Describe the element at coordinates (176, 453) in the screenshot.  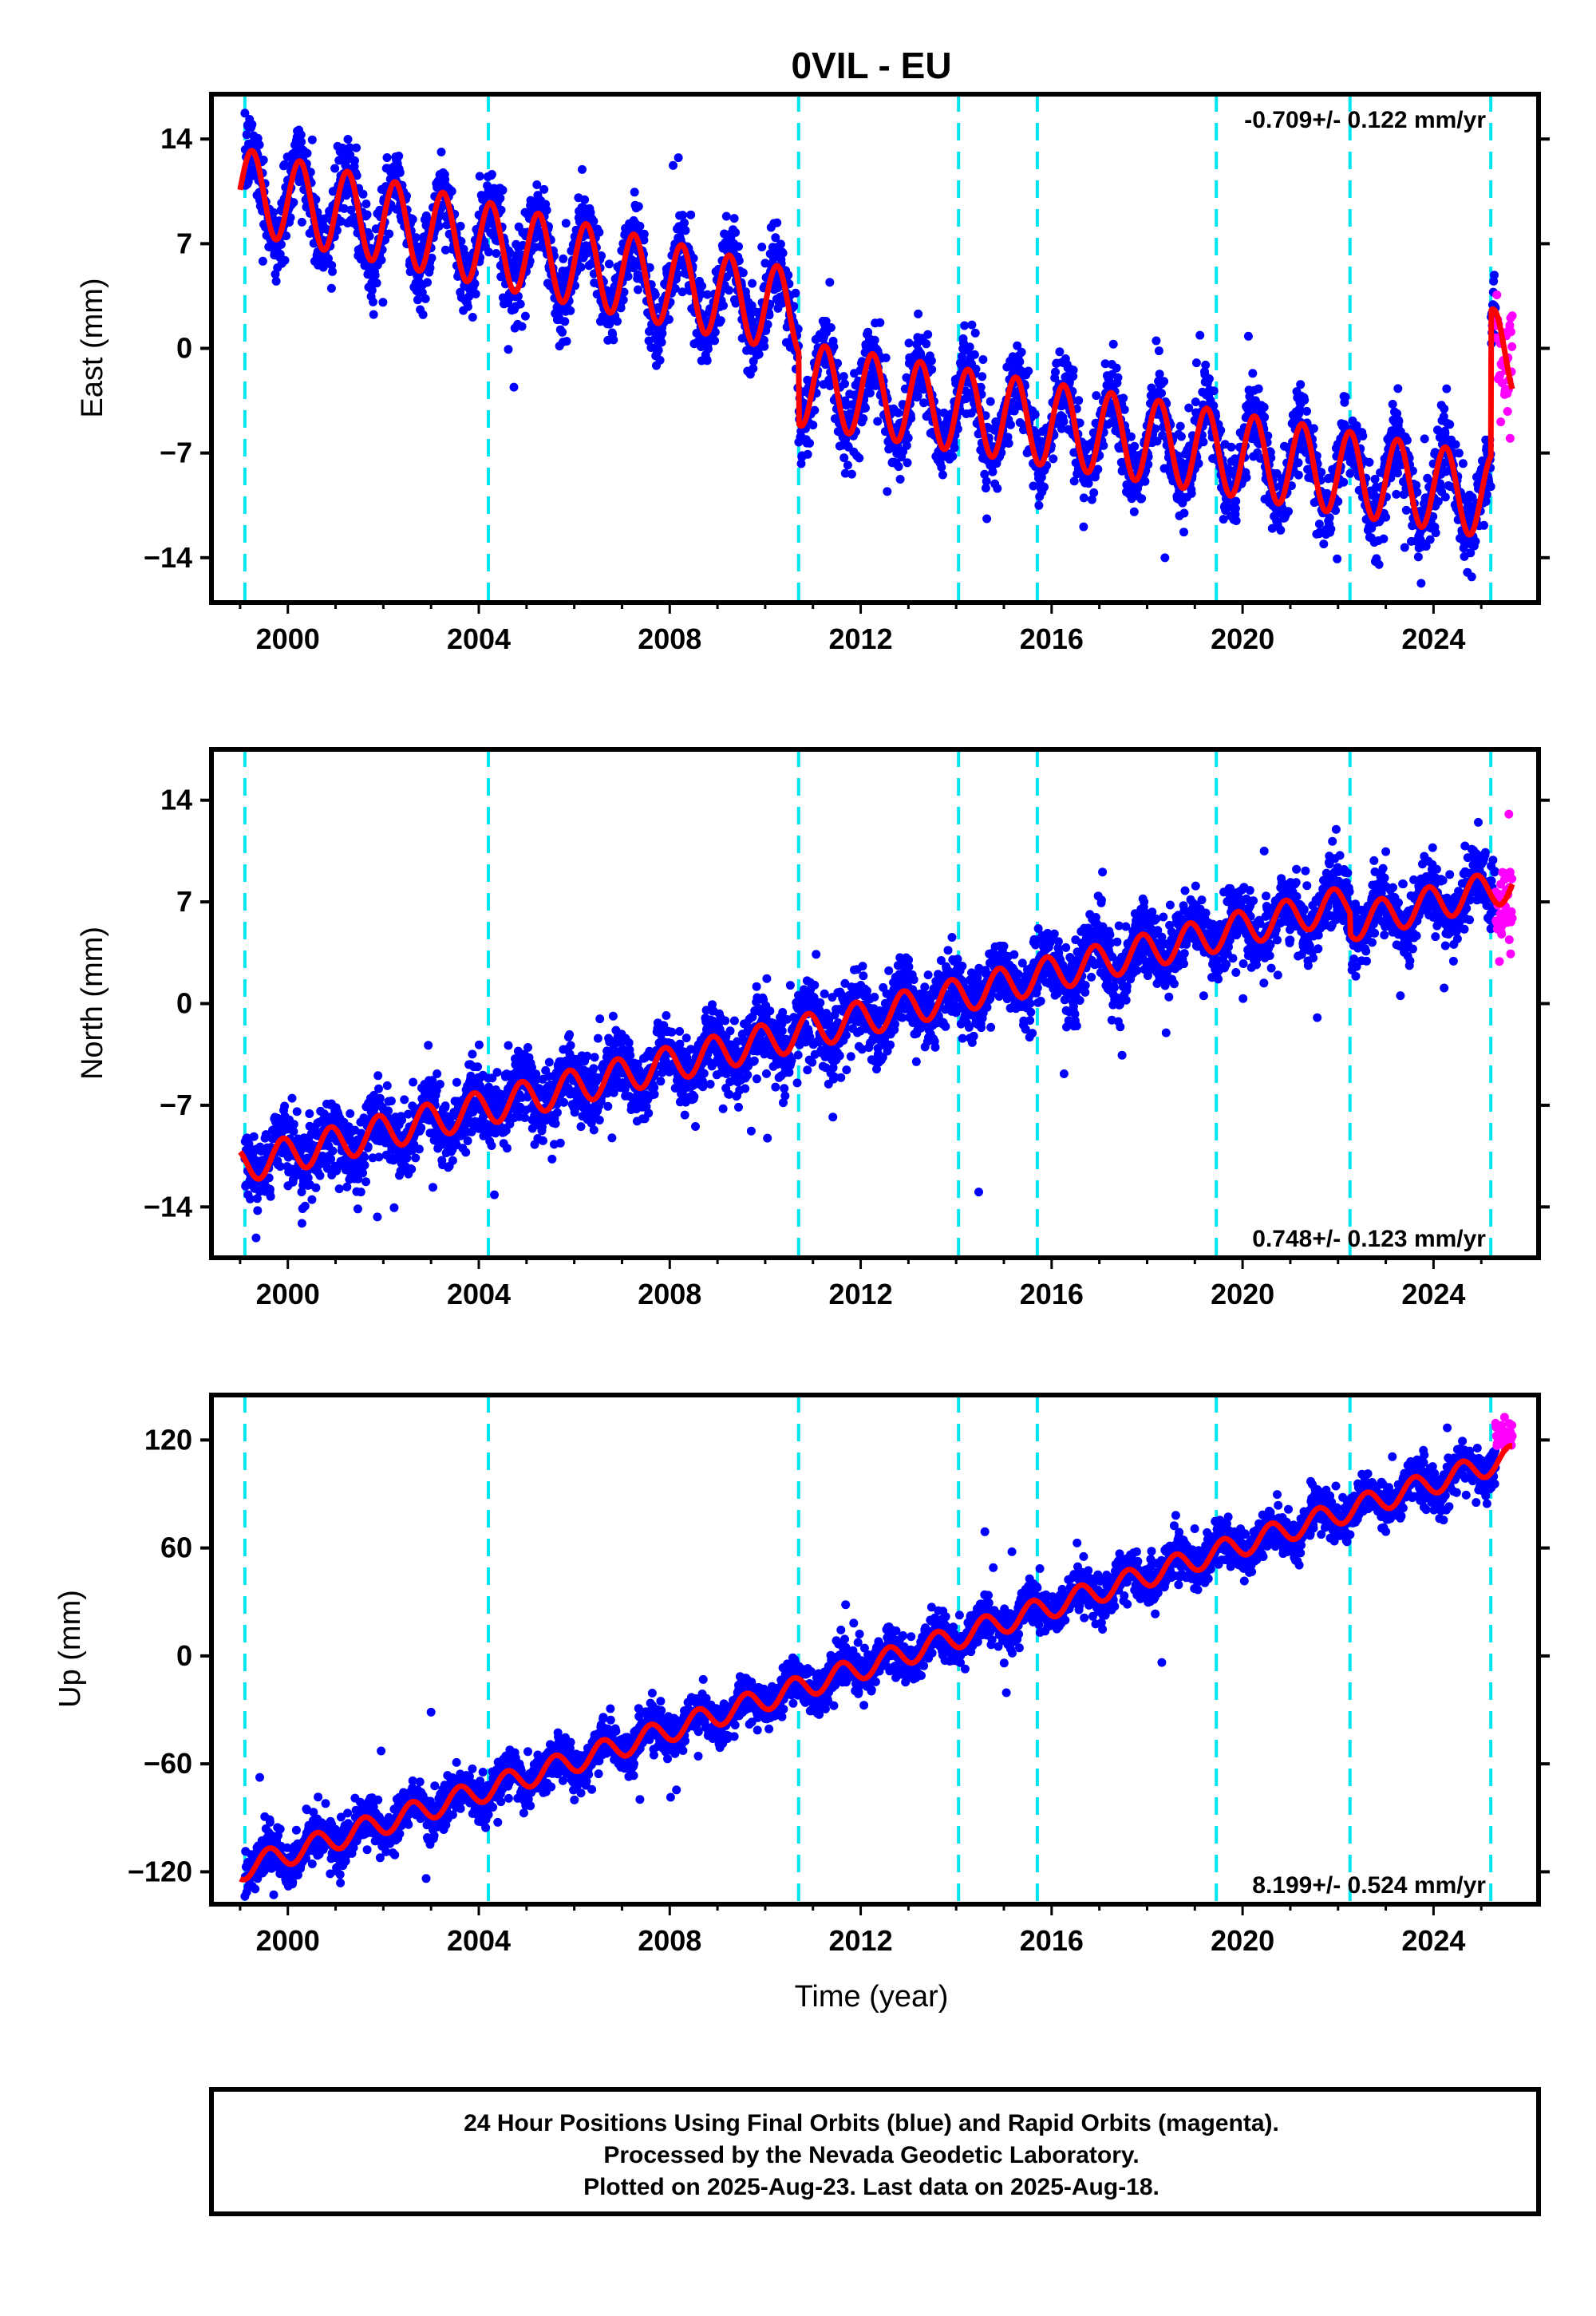
I see `east-y-tick-label: −7` at that location.